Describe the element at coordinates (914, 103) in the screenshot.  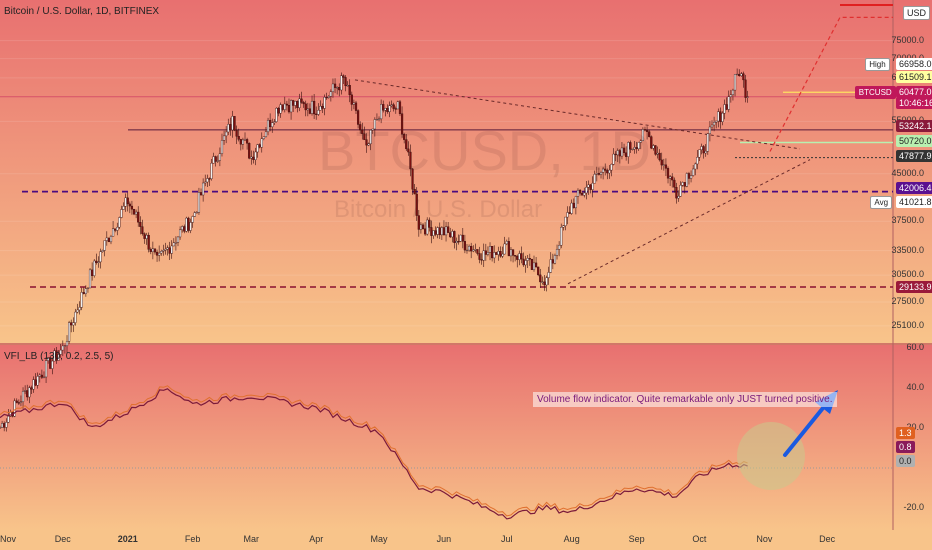
I see `price-tag: 10:46:16` at that location.